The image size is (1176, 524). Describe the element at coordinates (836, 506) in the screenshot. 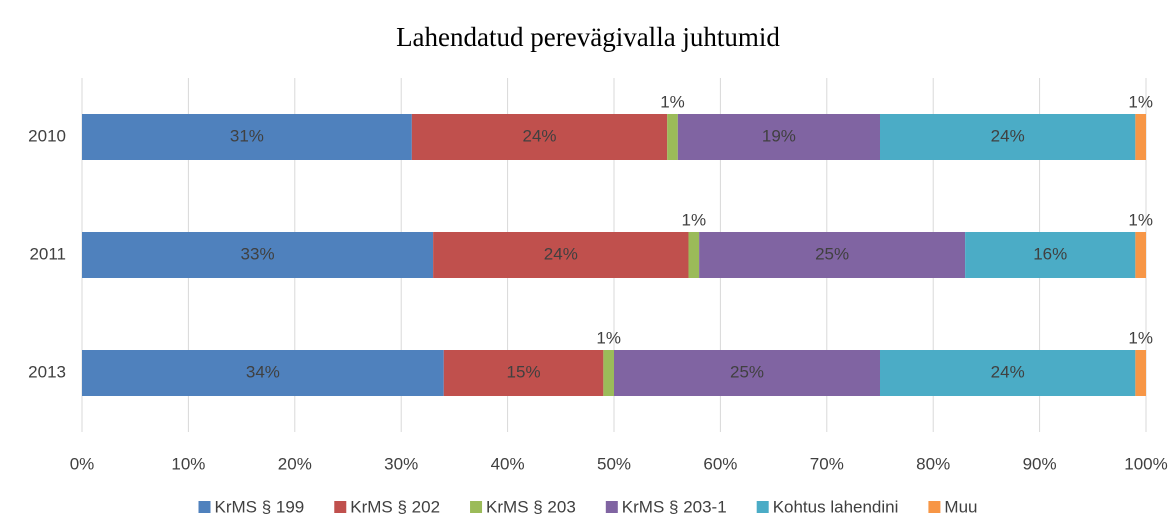

I see `legend-label: Kohtus lahendini` at that location.